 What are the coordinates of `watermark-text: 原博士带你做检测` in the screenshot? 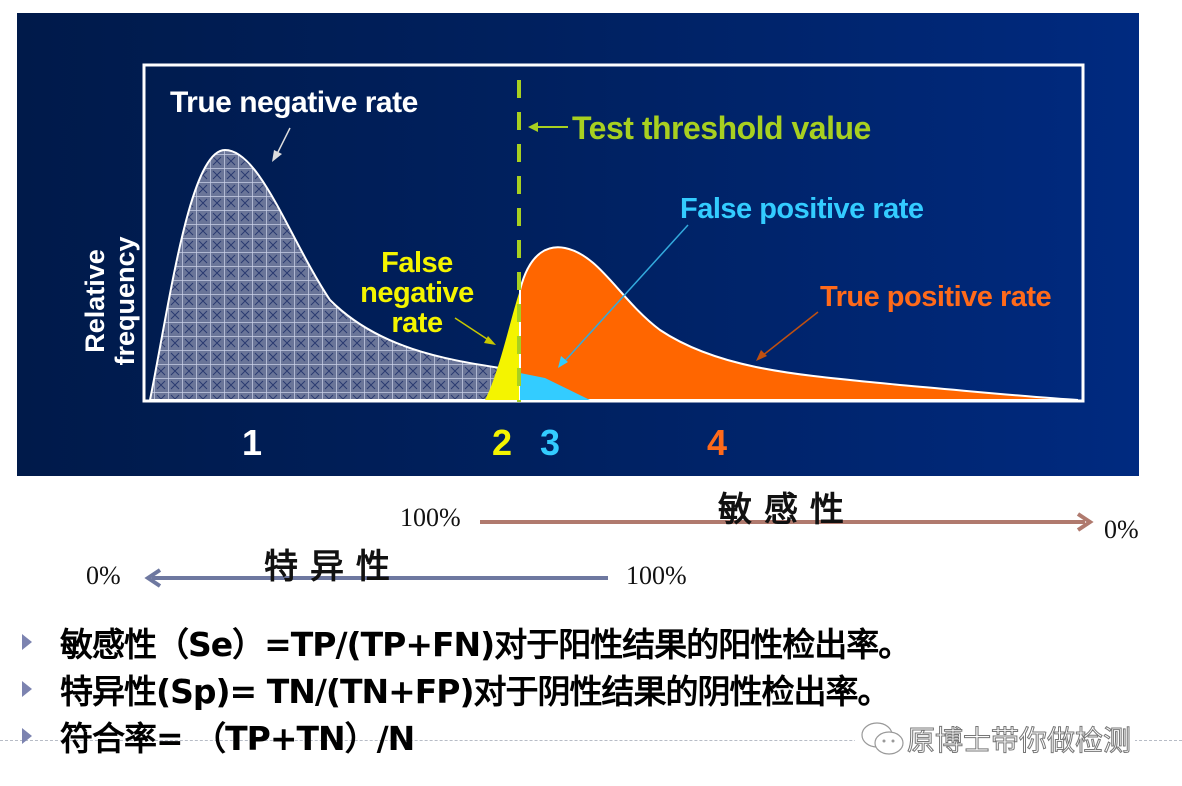 It's located at (1019, 741).